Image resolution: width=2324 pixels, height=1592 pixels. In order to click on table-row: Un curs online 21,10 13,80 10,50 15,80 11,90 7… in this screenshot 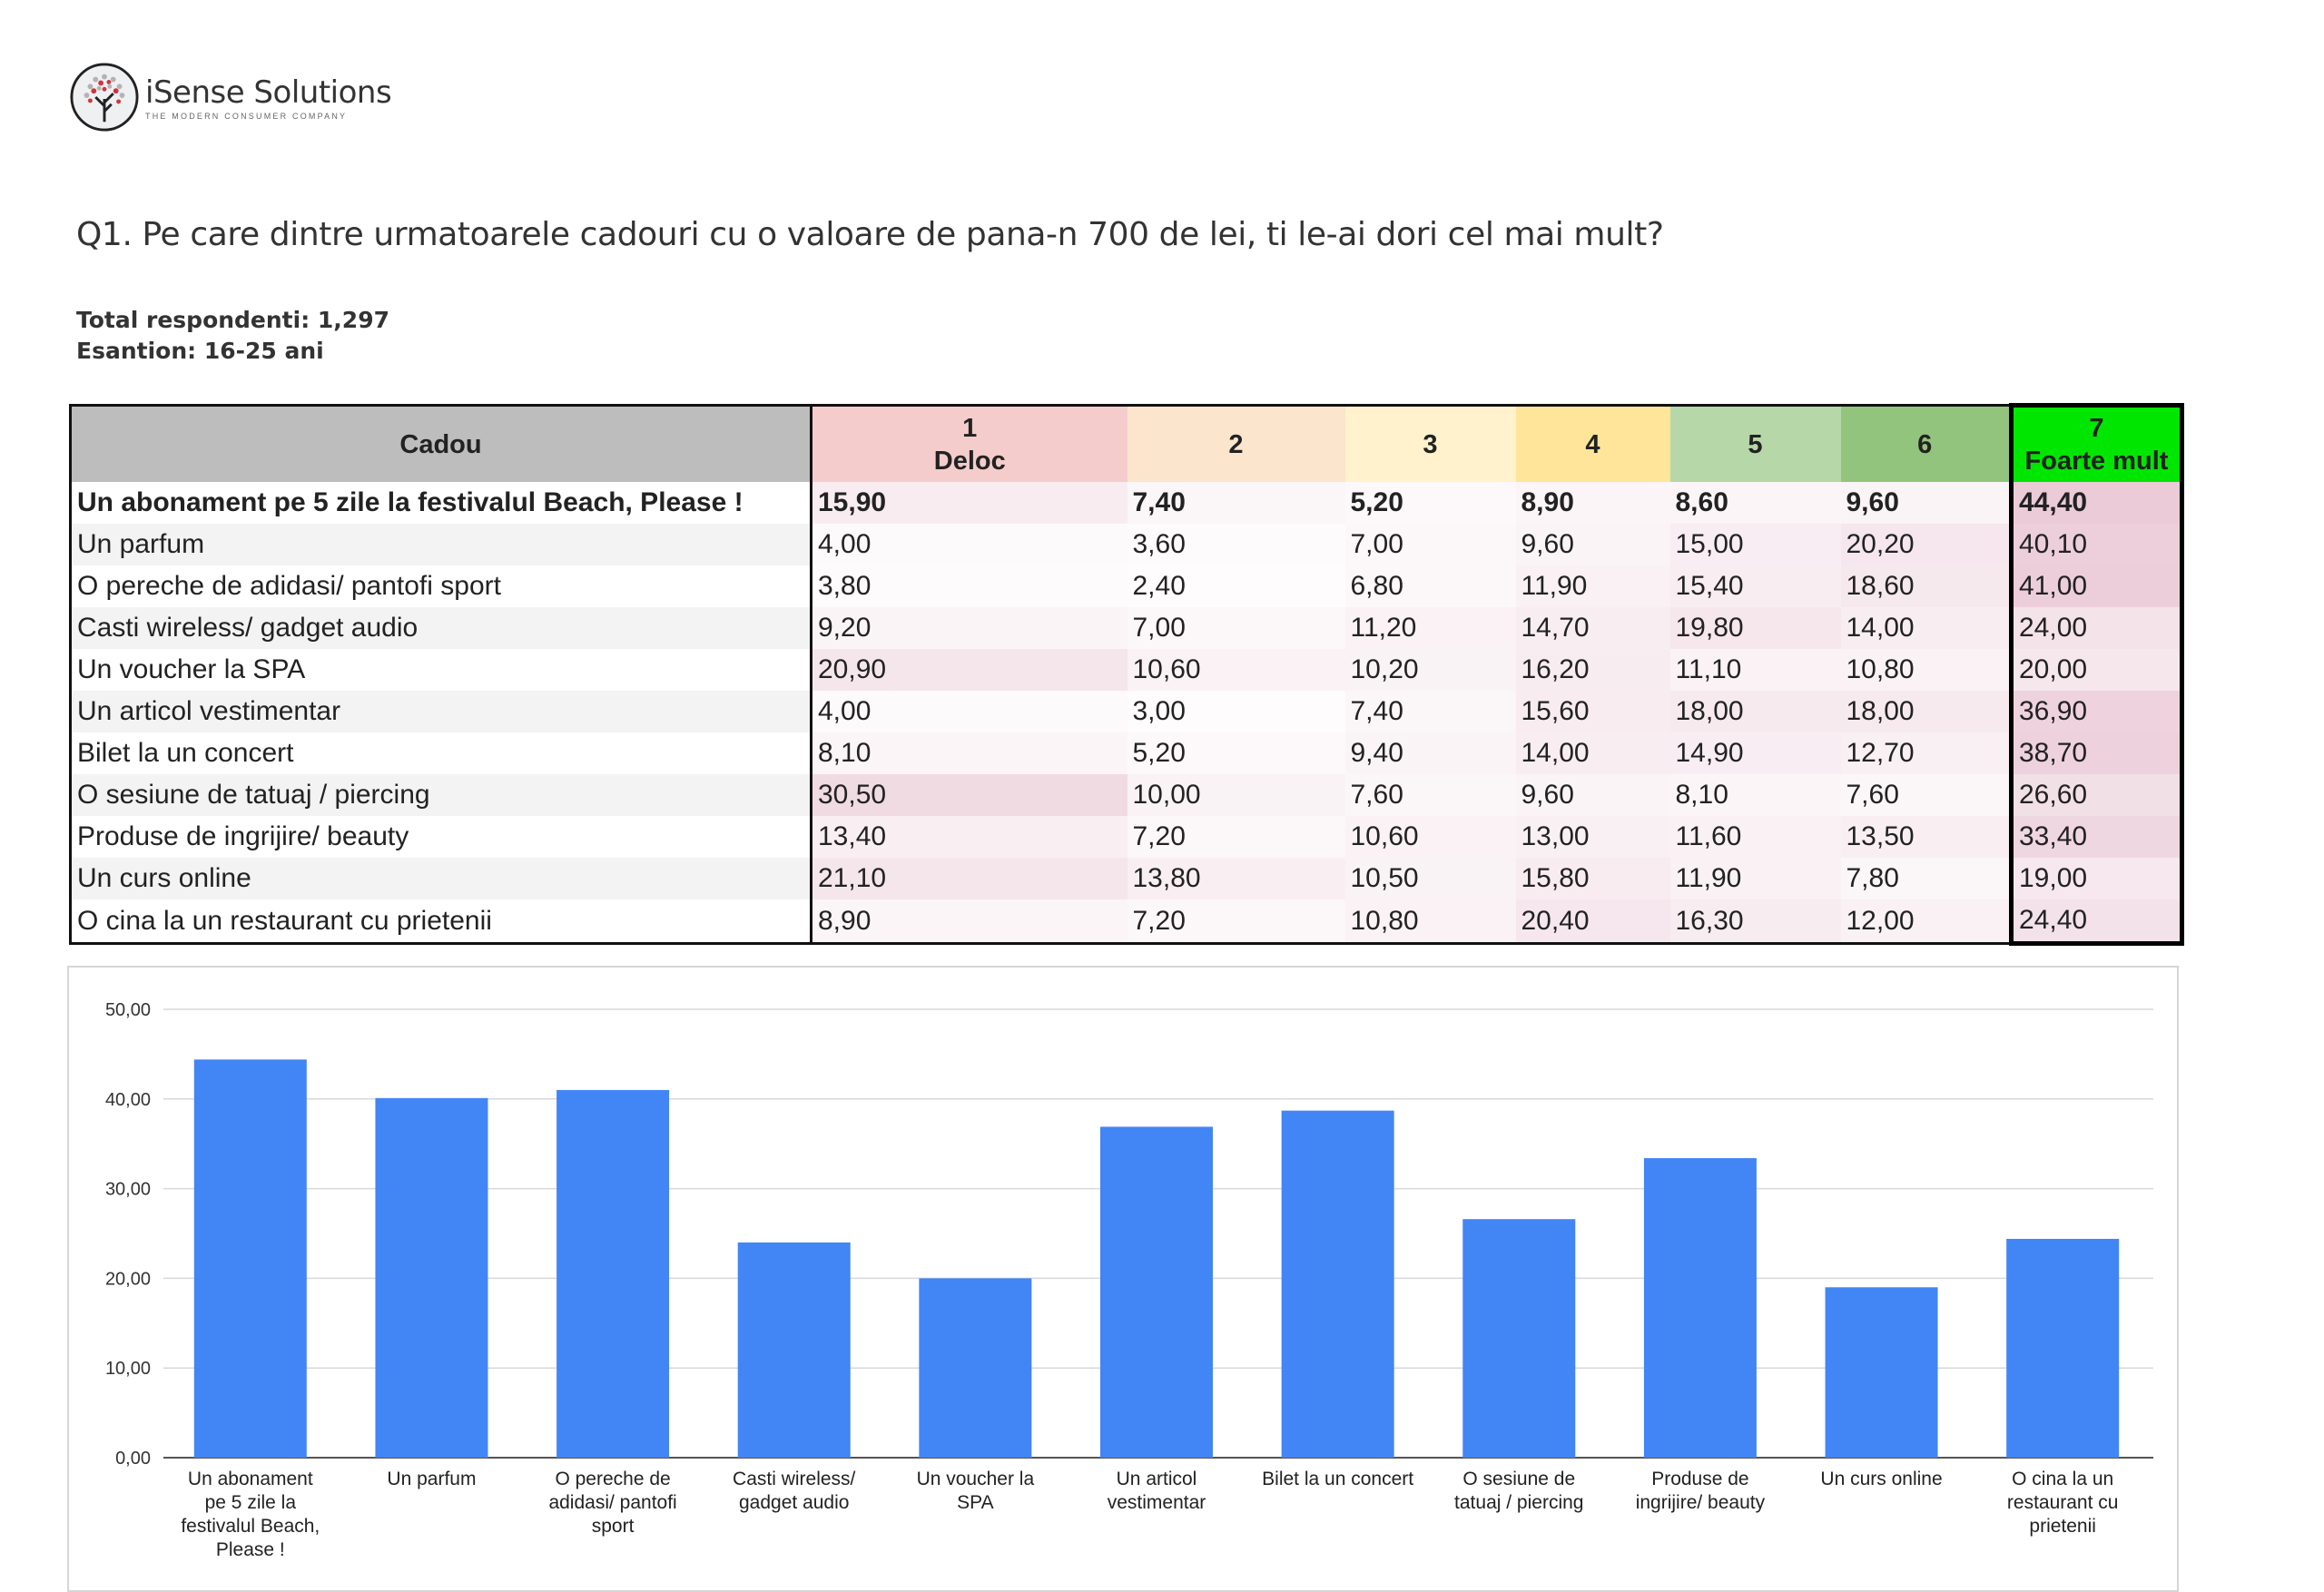, I will do `click(1127, 878)`.